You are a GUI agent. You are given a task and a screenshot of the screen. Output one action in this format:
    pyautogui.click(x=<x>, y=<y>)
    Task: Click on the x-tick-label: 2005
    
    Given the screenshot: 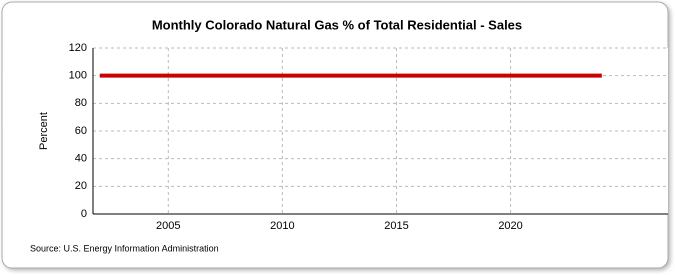 What is the action you would take?
    pyautogui.click(x=168, y=226)
    